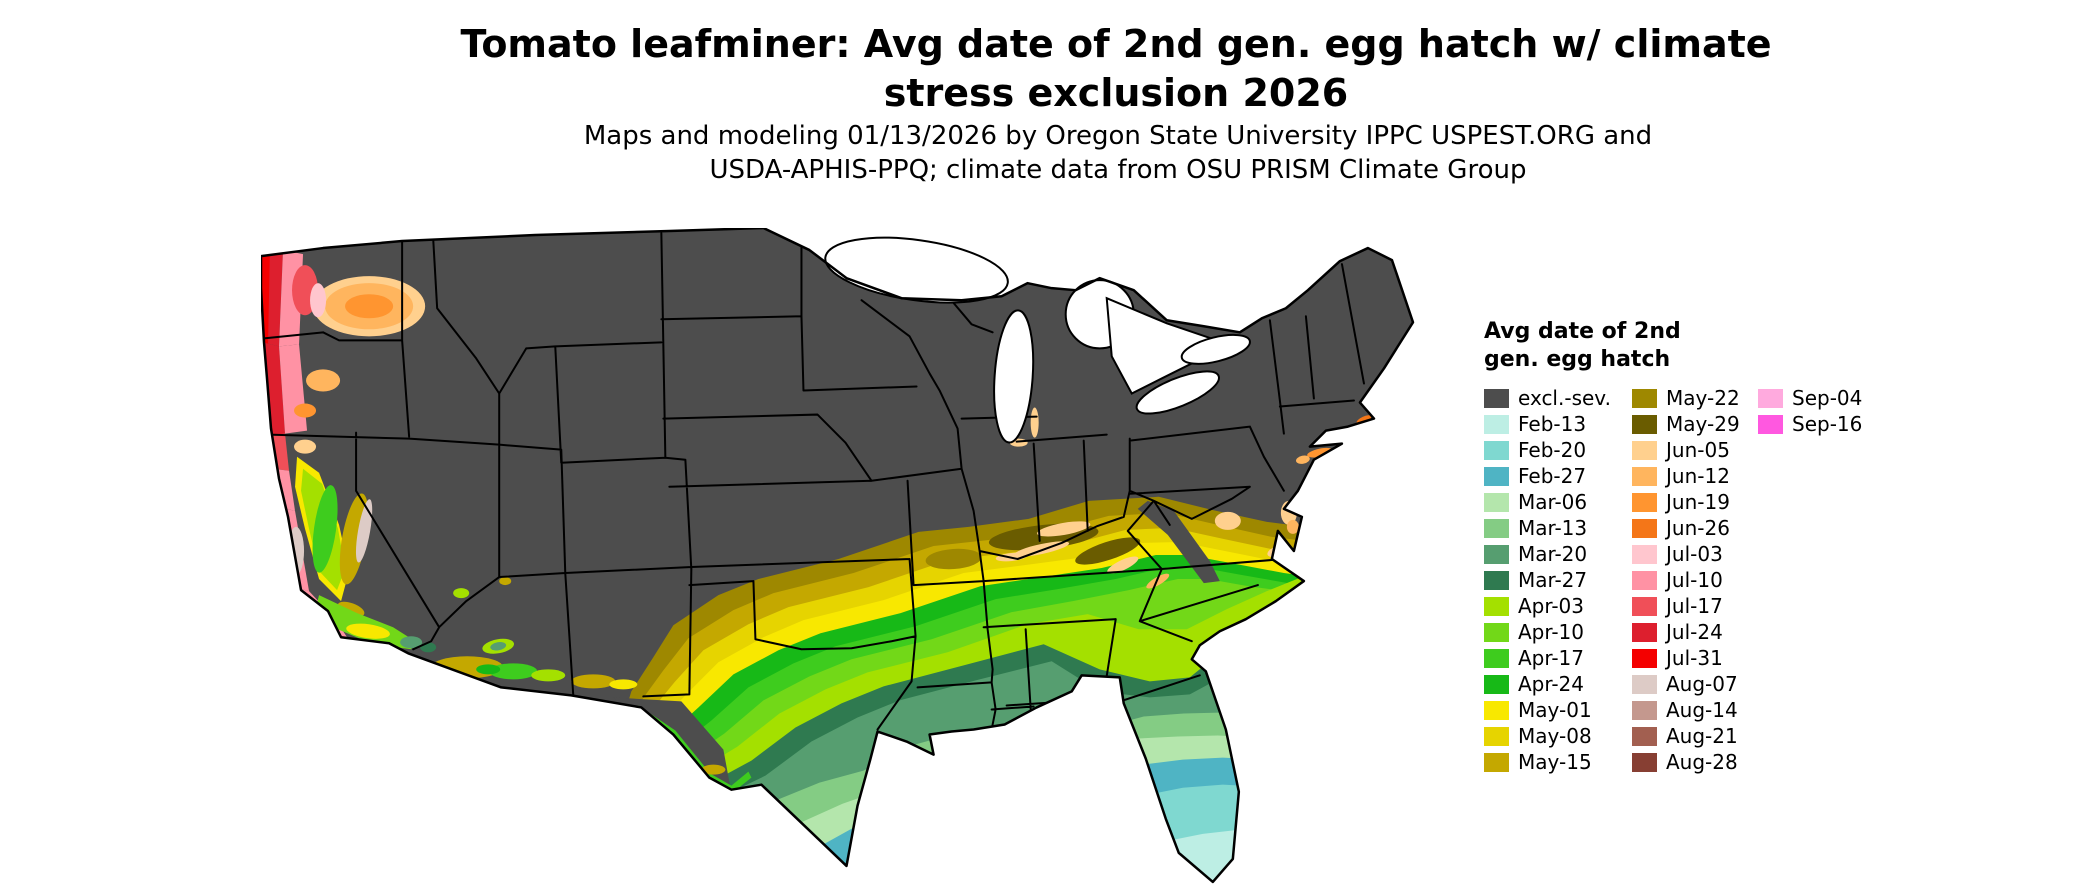 The width and height of the screenshot is (2100, 892). I want to click on legend-item: Jun-19, so click(1695, 502).